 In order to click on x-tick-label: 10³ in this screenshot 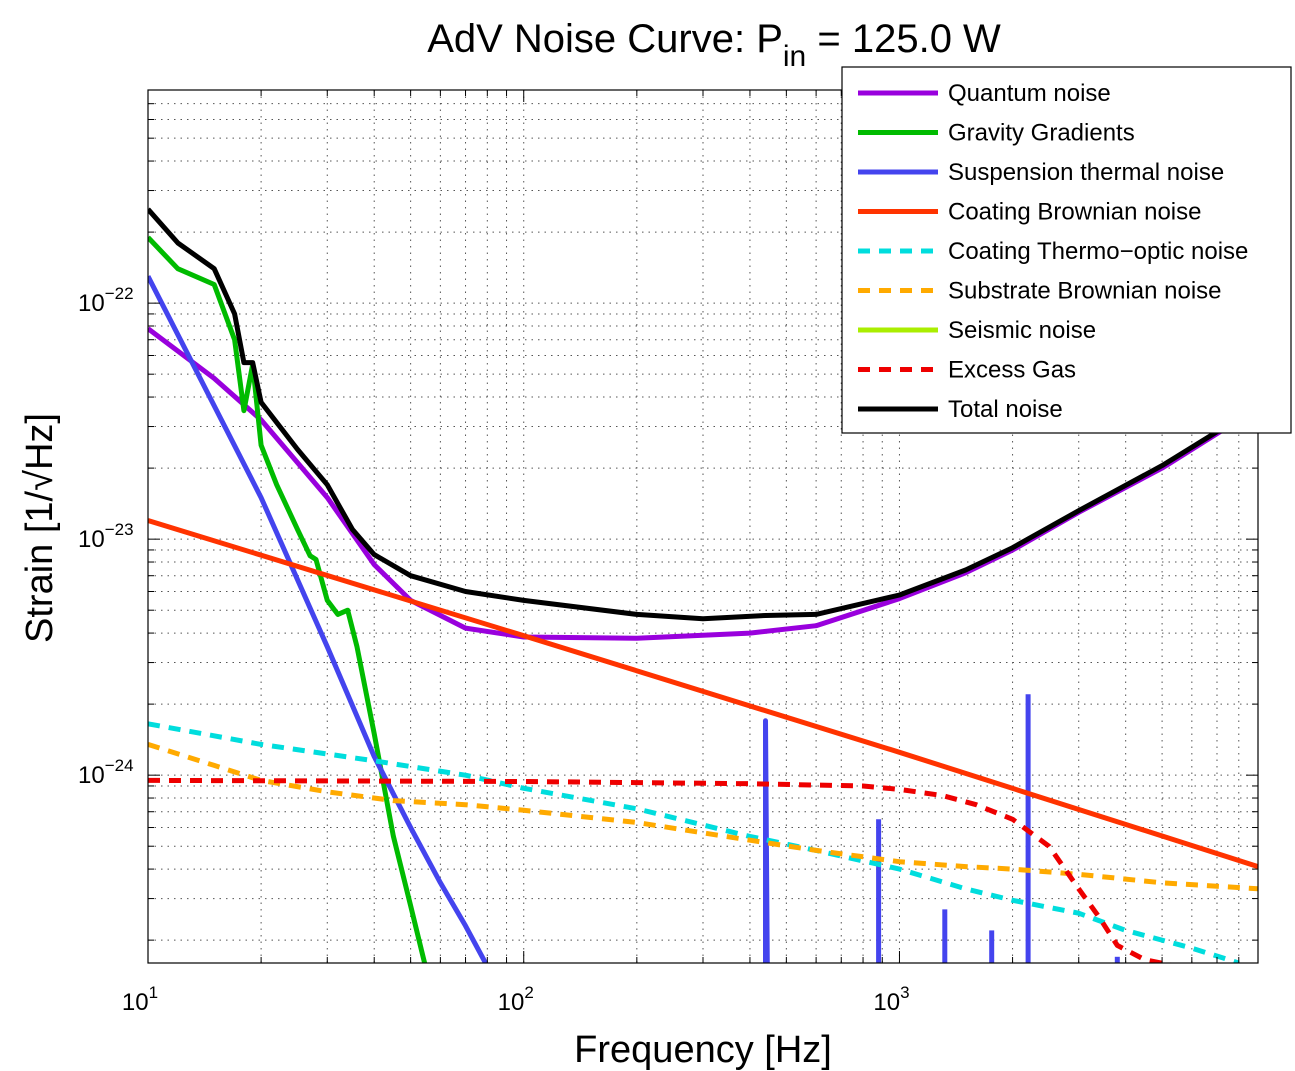, I will do `click(891, 999)`.